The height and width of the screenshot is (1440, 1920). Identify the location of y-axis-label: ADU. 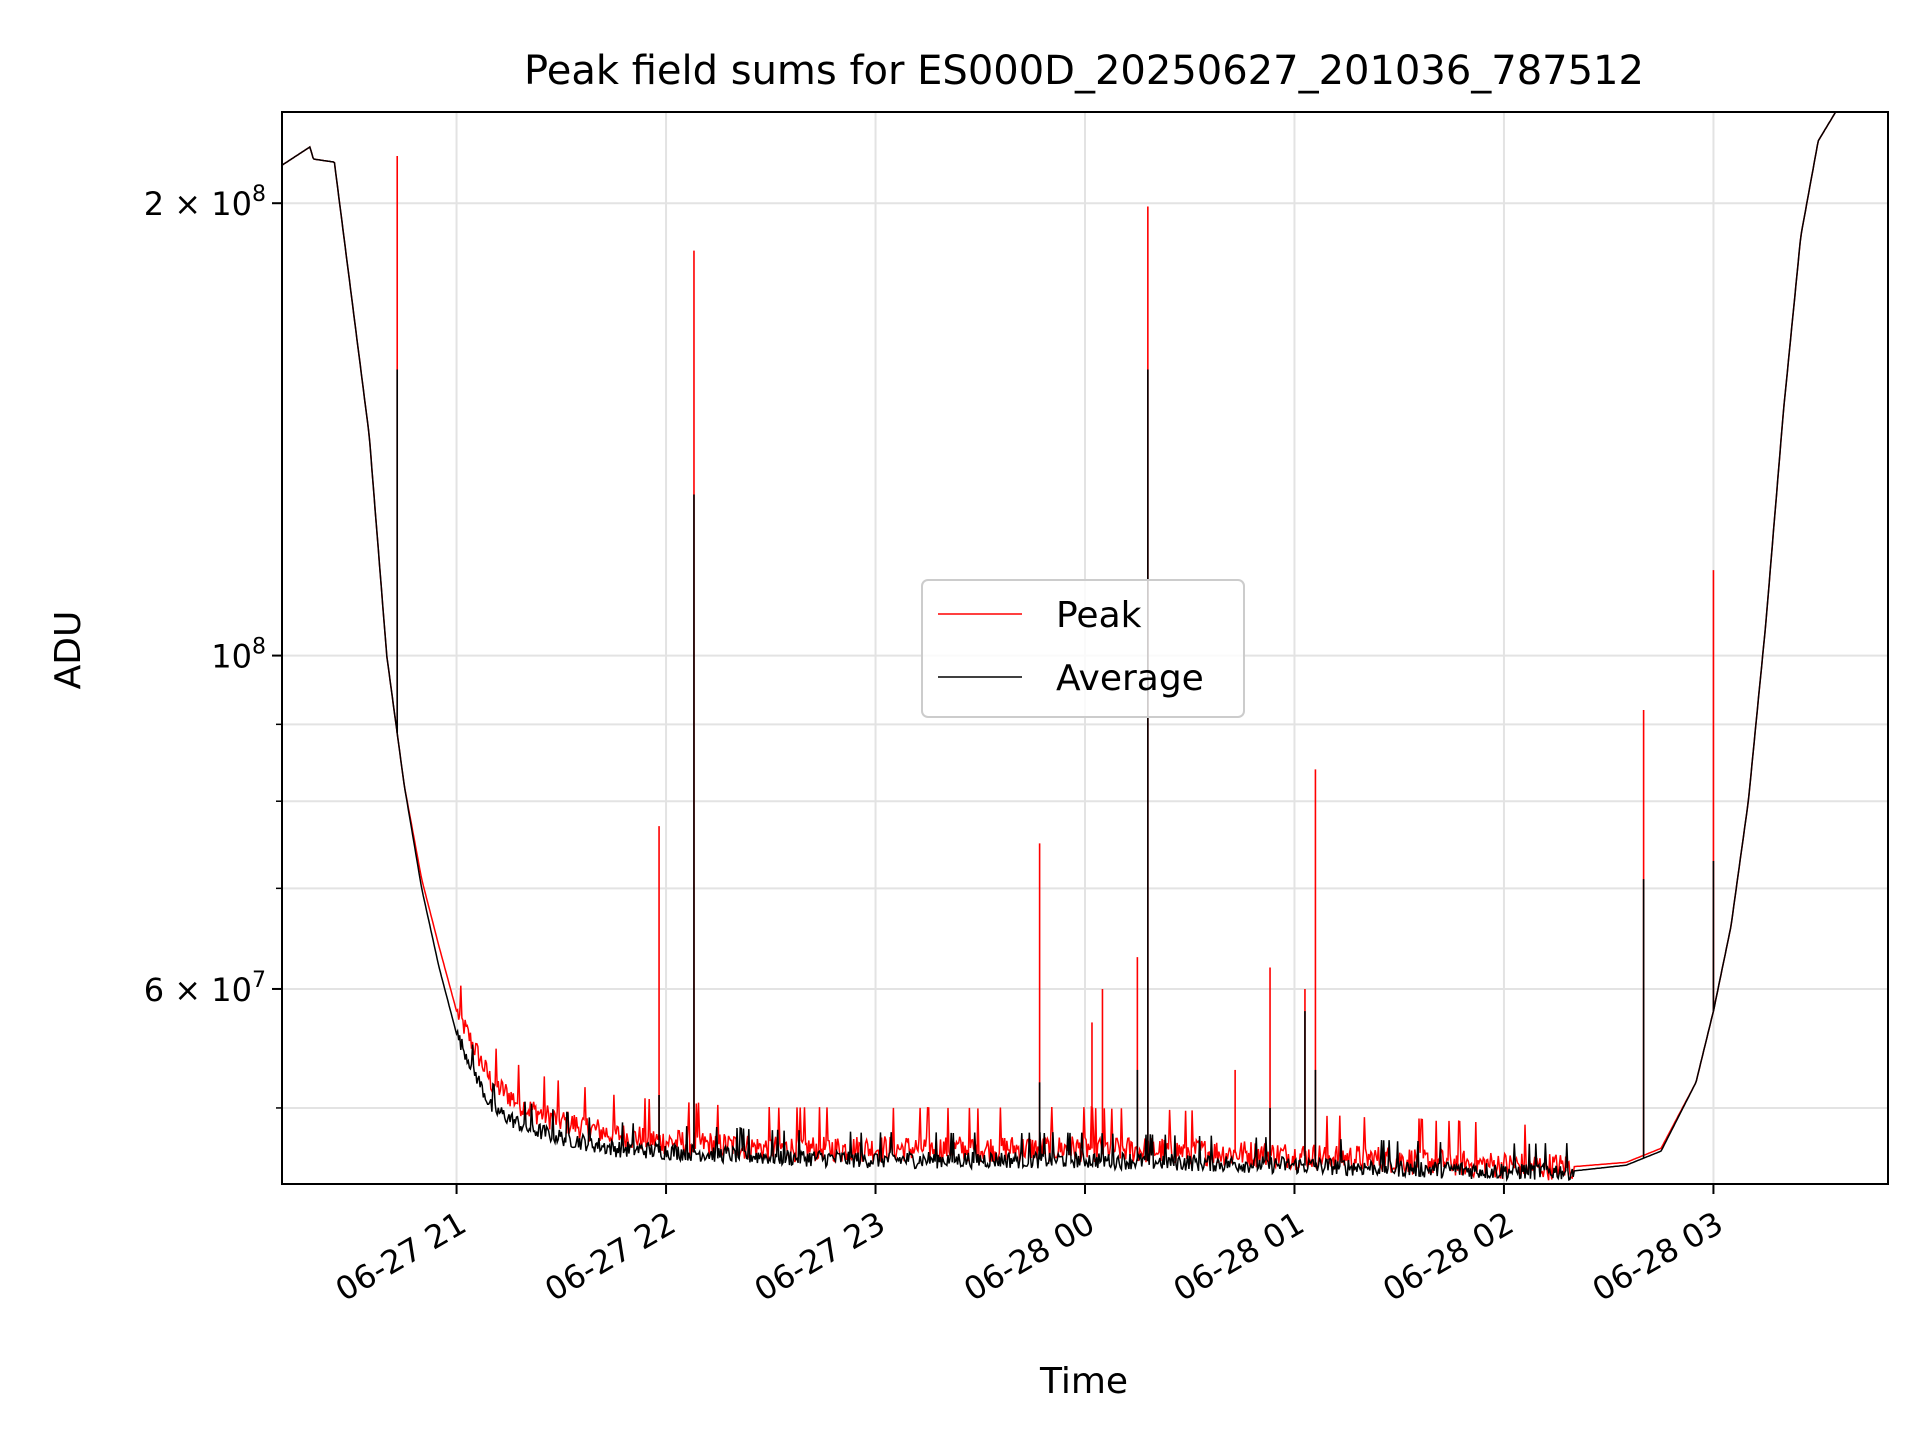
(68, 650).